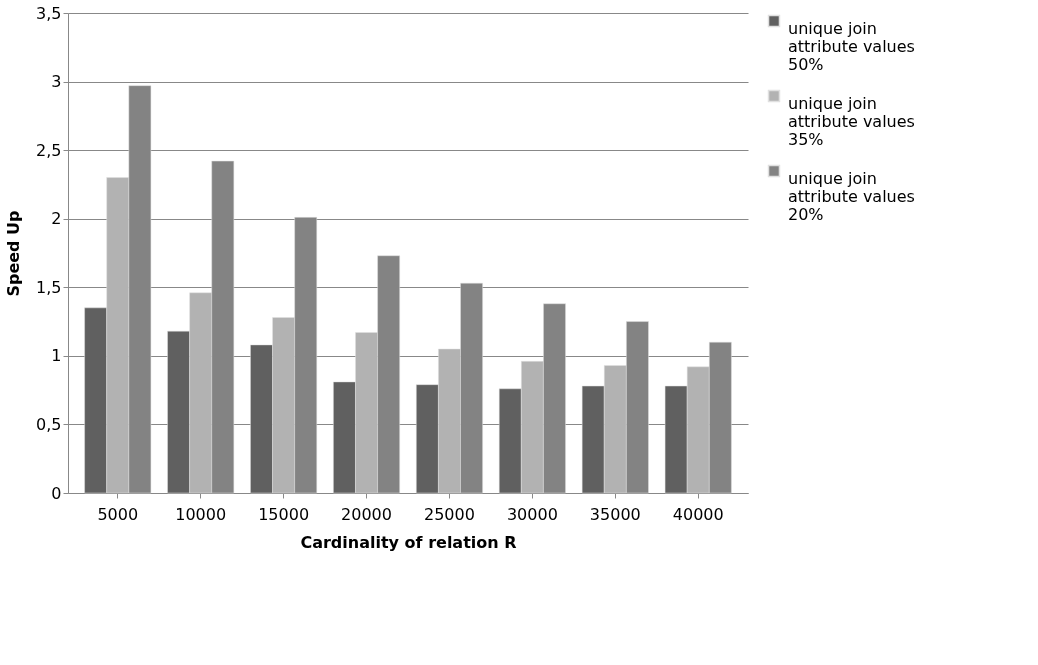 This screenshot has height=665, width=1038. I want to click on legend-label: unique join attribute values 35%, so click(851, 121).